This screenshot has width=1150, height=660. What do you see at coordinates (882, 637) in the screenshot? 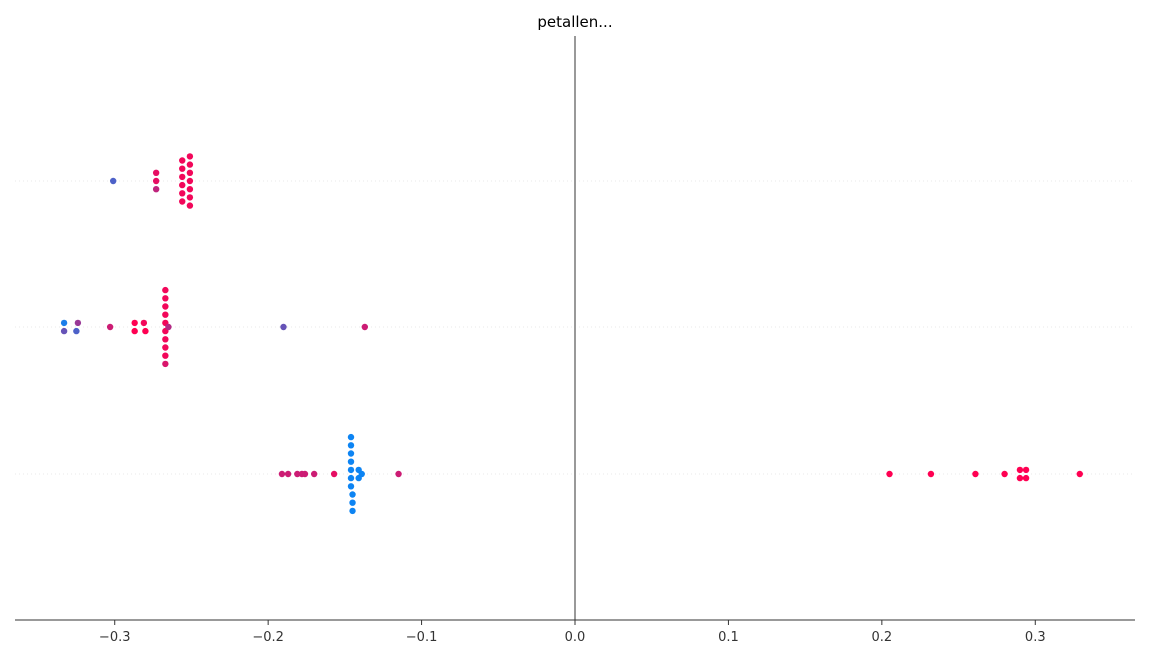
I see `x-tick-label: 0.2` at bounding box center [882, 637].